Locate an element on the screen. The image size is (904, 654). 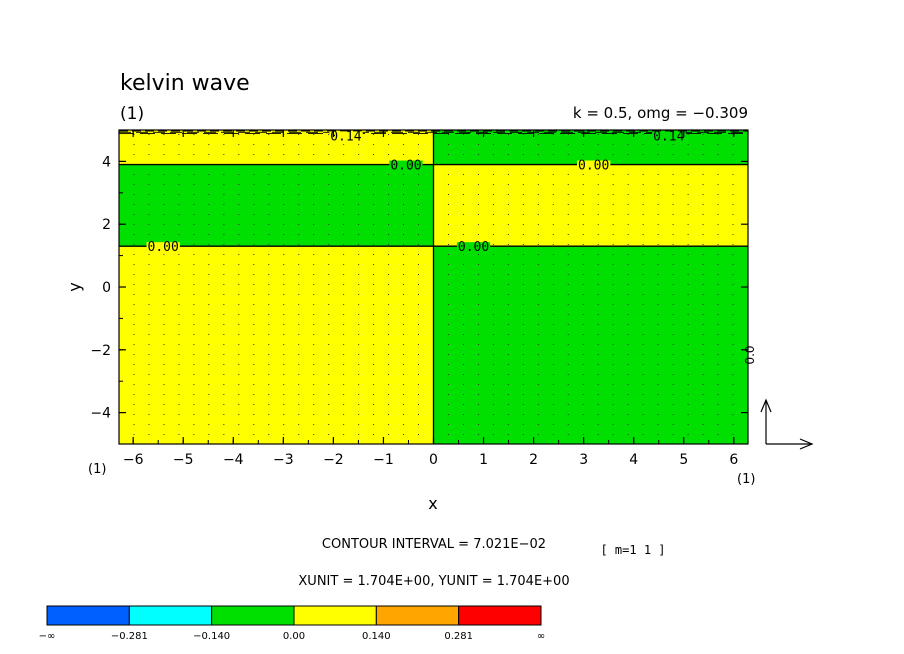
x-tick-label: −1 is located at coordinates (383, 460).